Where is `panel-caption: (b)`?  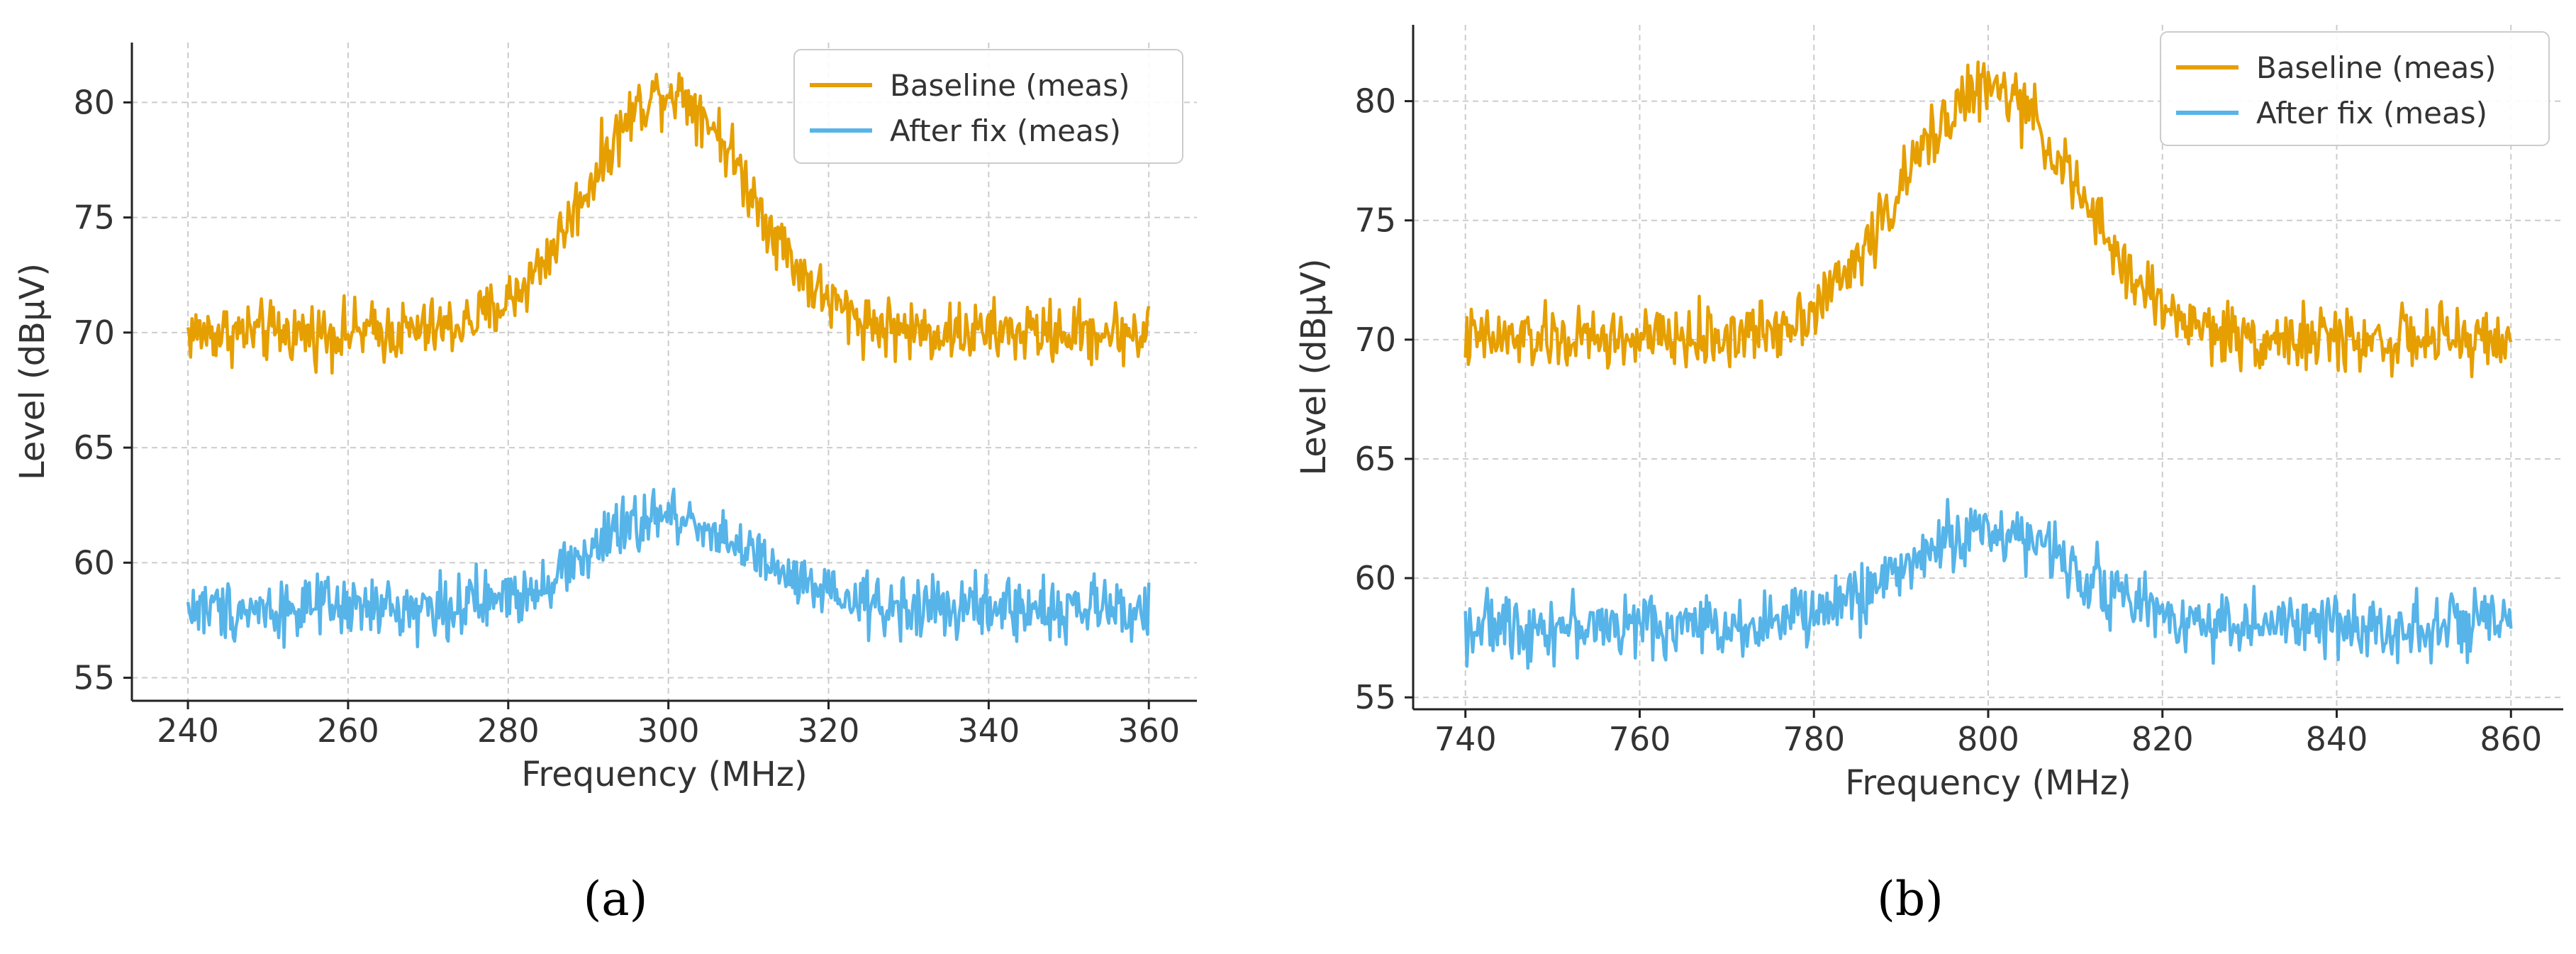
panel-caption: (b) is located at coordinates (1911, 899).